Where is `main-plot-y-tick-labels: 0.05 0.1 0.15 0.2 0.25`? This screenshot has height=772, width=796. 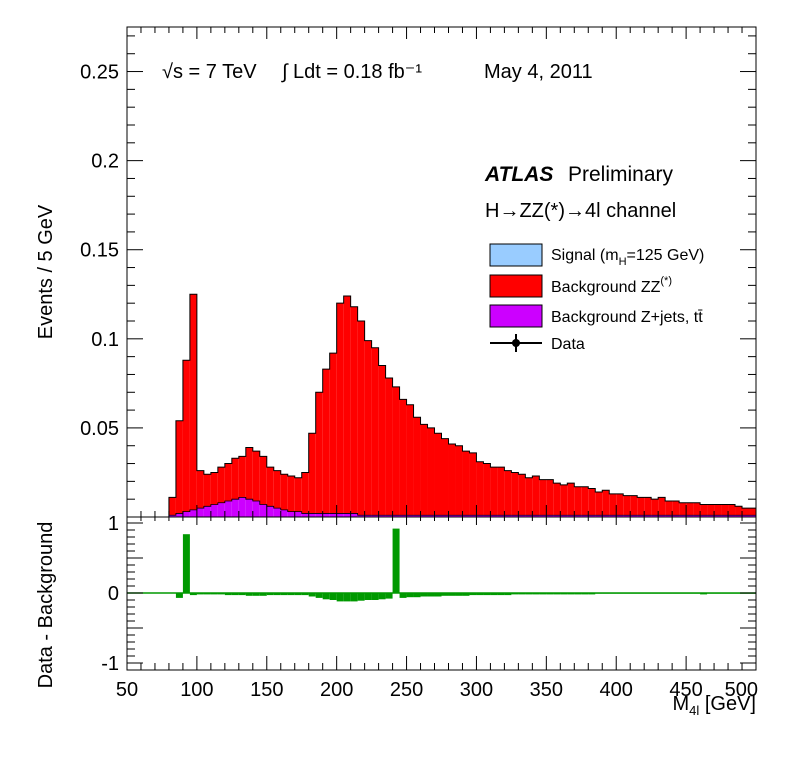
main-plot-y-tick-labels: 0.05 0.1 0.15 0.2 0.25 is located at coordinates (99, 251).